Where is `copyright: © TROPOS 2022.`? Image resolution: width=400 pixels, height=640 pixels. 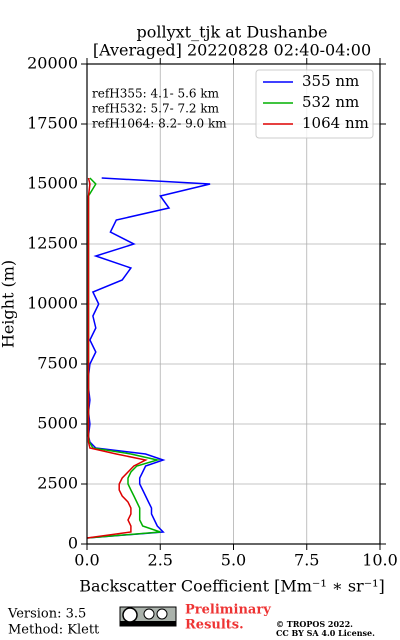
copyright: © TROPOS 2022. is located at coordinates (314, 624).